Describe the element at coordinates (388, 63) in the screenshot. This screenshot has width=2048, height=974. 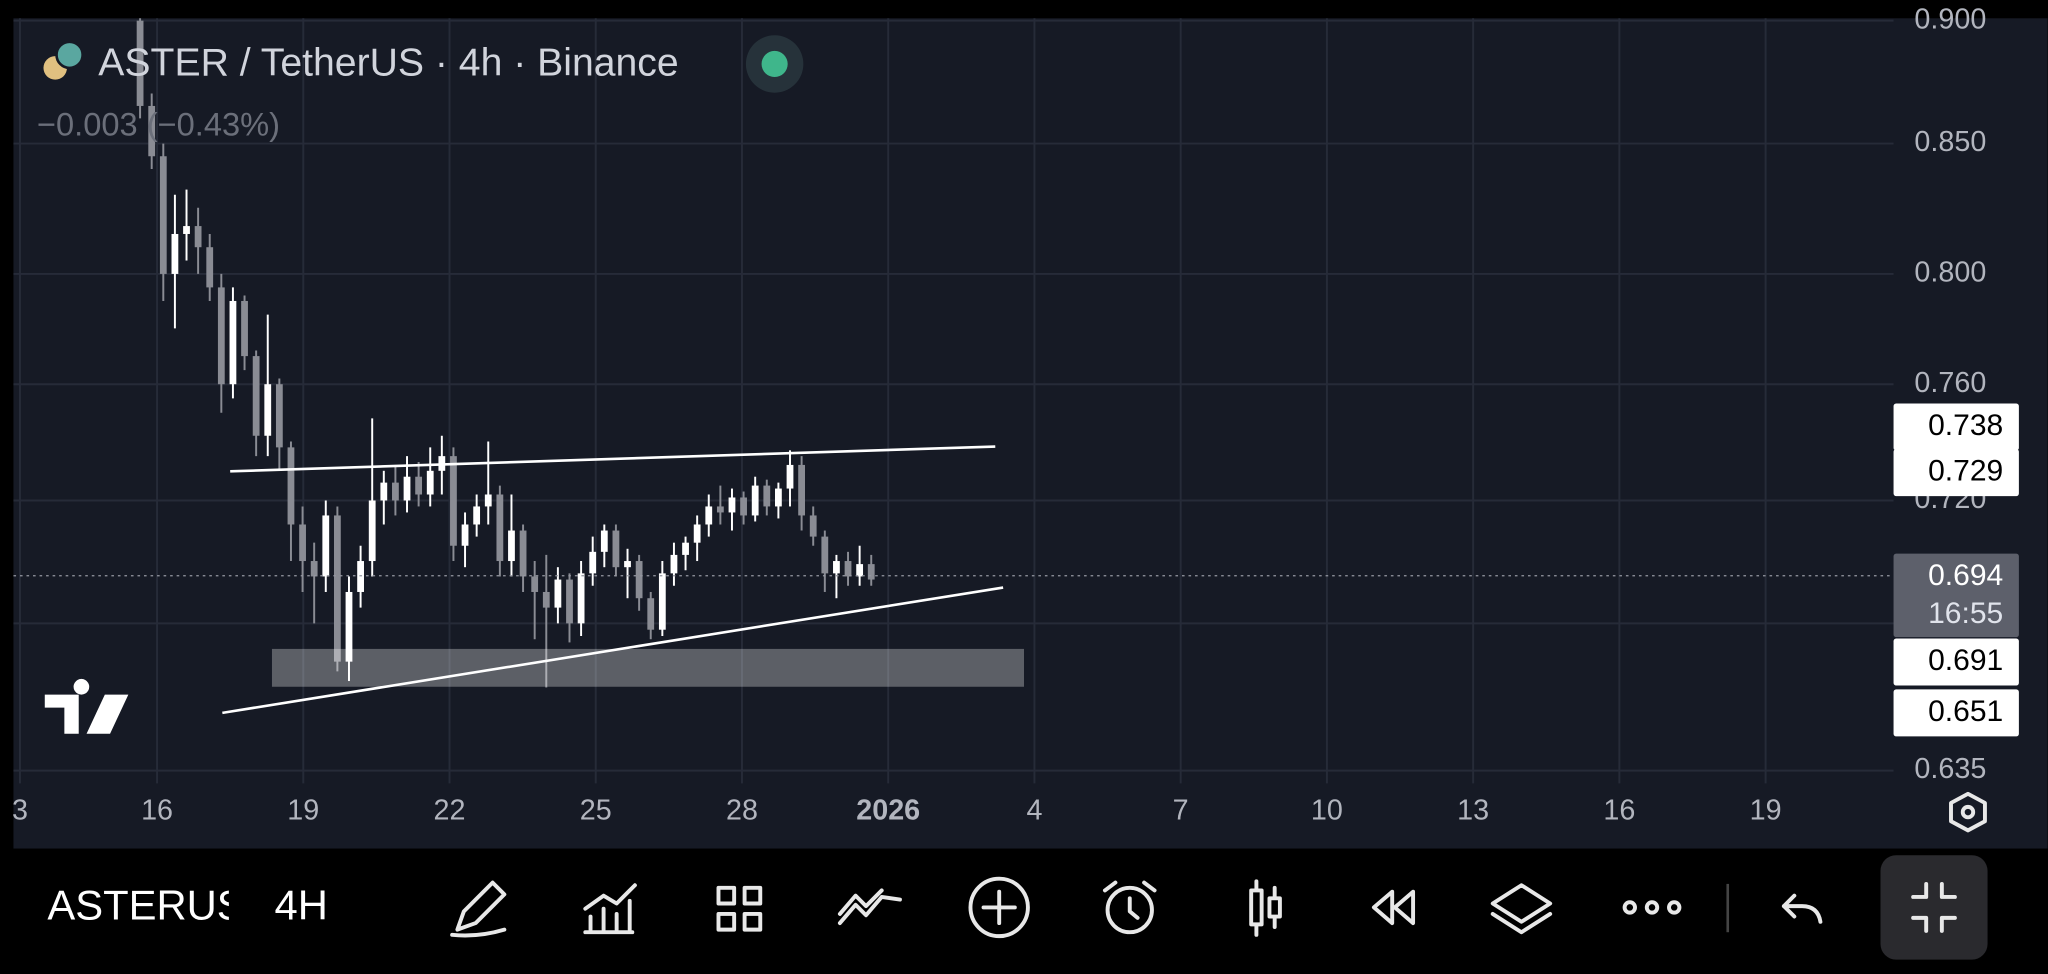
I see `symbol-title: ASTER / TetherUS · 4h · Binance` at that location.